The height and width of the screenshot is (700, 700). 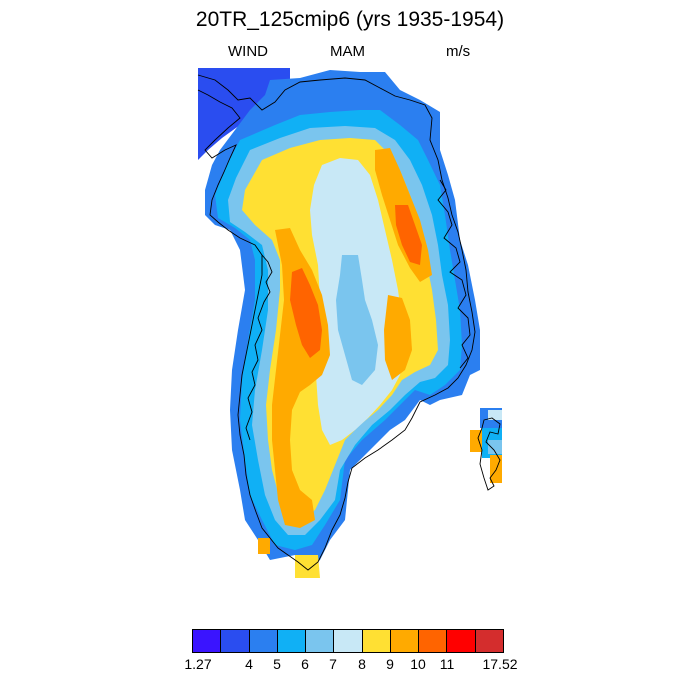 What do you see at coordinates (198, 664) in the screenshot?
I see `colorbar-tick-label: 1.27` at bounding box center [198, 664].